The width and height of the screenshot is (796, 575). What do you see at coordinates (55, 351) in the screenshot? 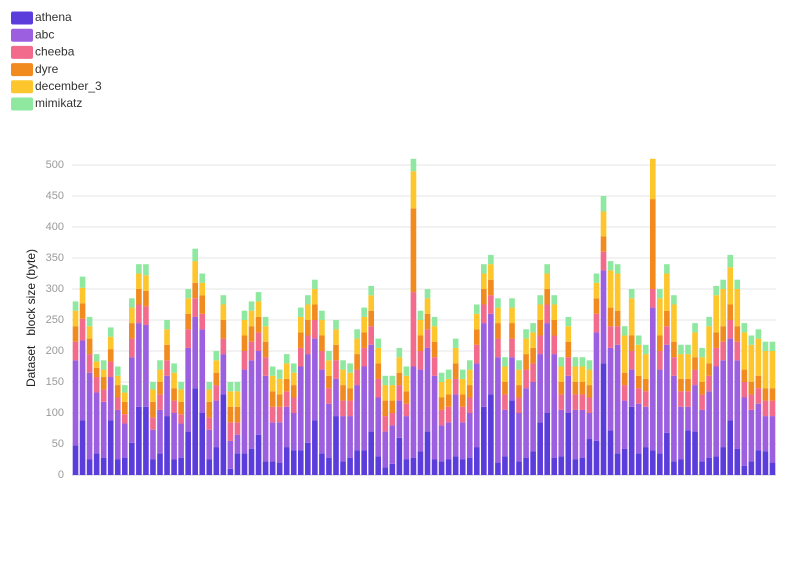
I see `y-tick-label: 200` at bounding box center [55, 351].